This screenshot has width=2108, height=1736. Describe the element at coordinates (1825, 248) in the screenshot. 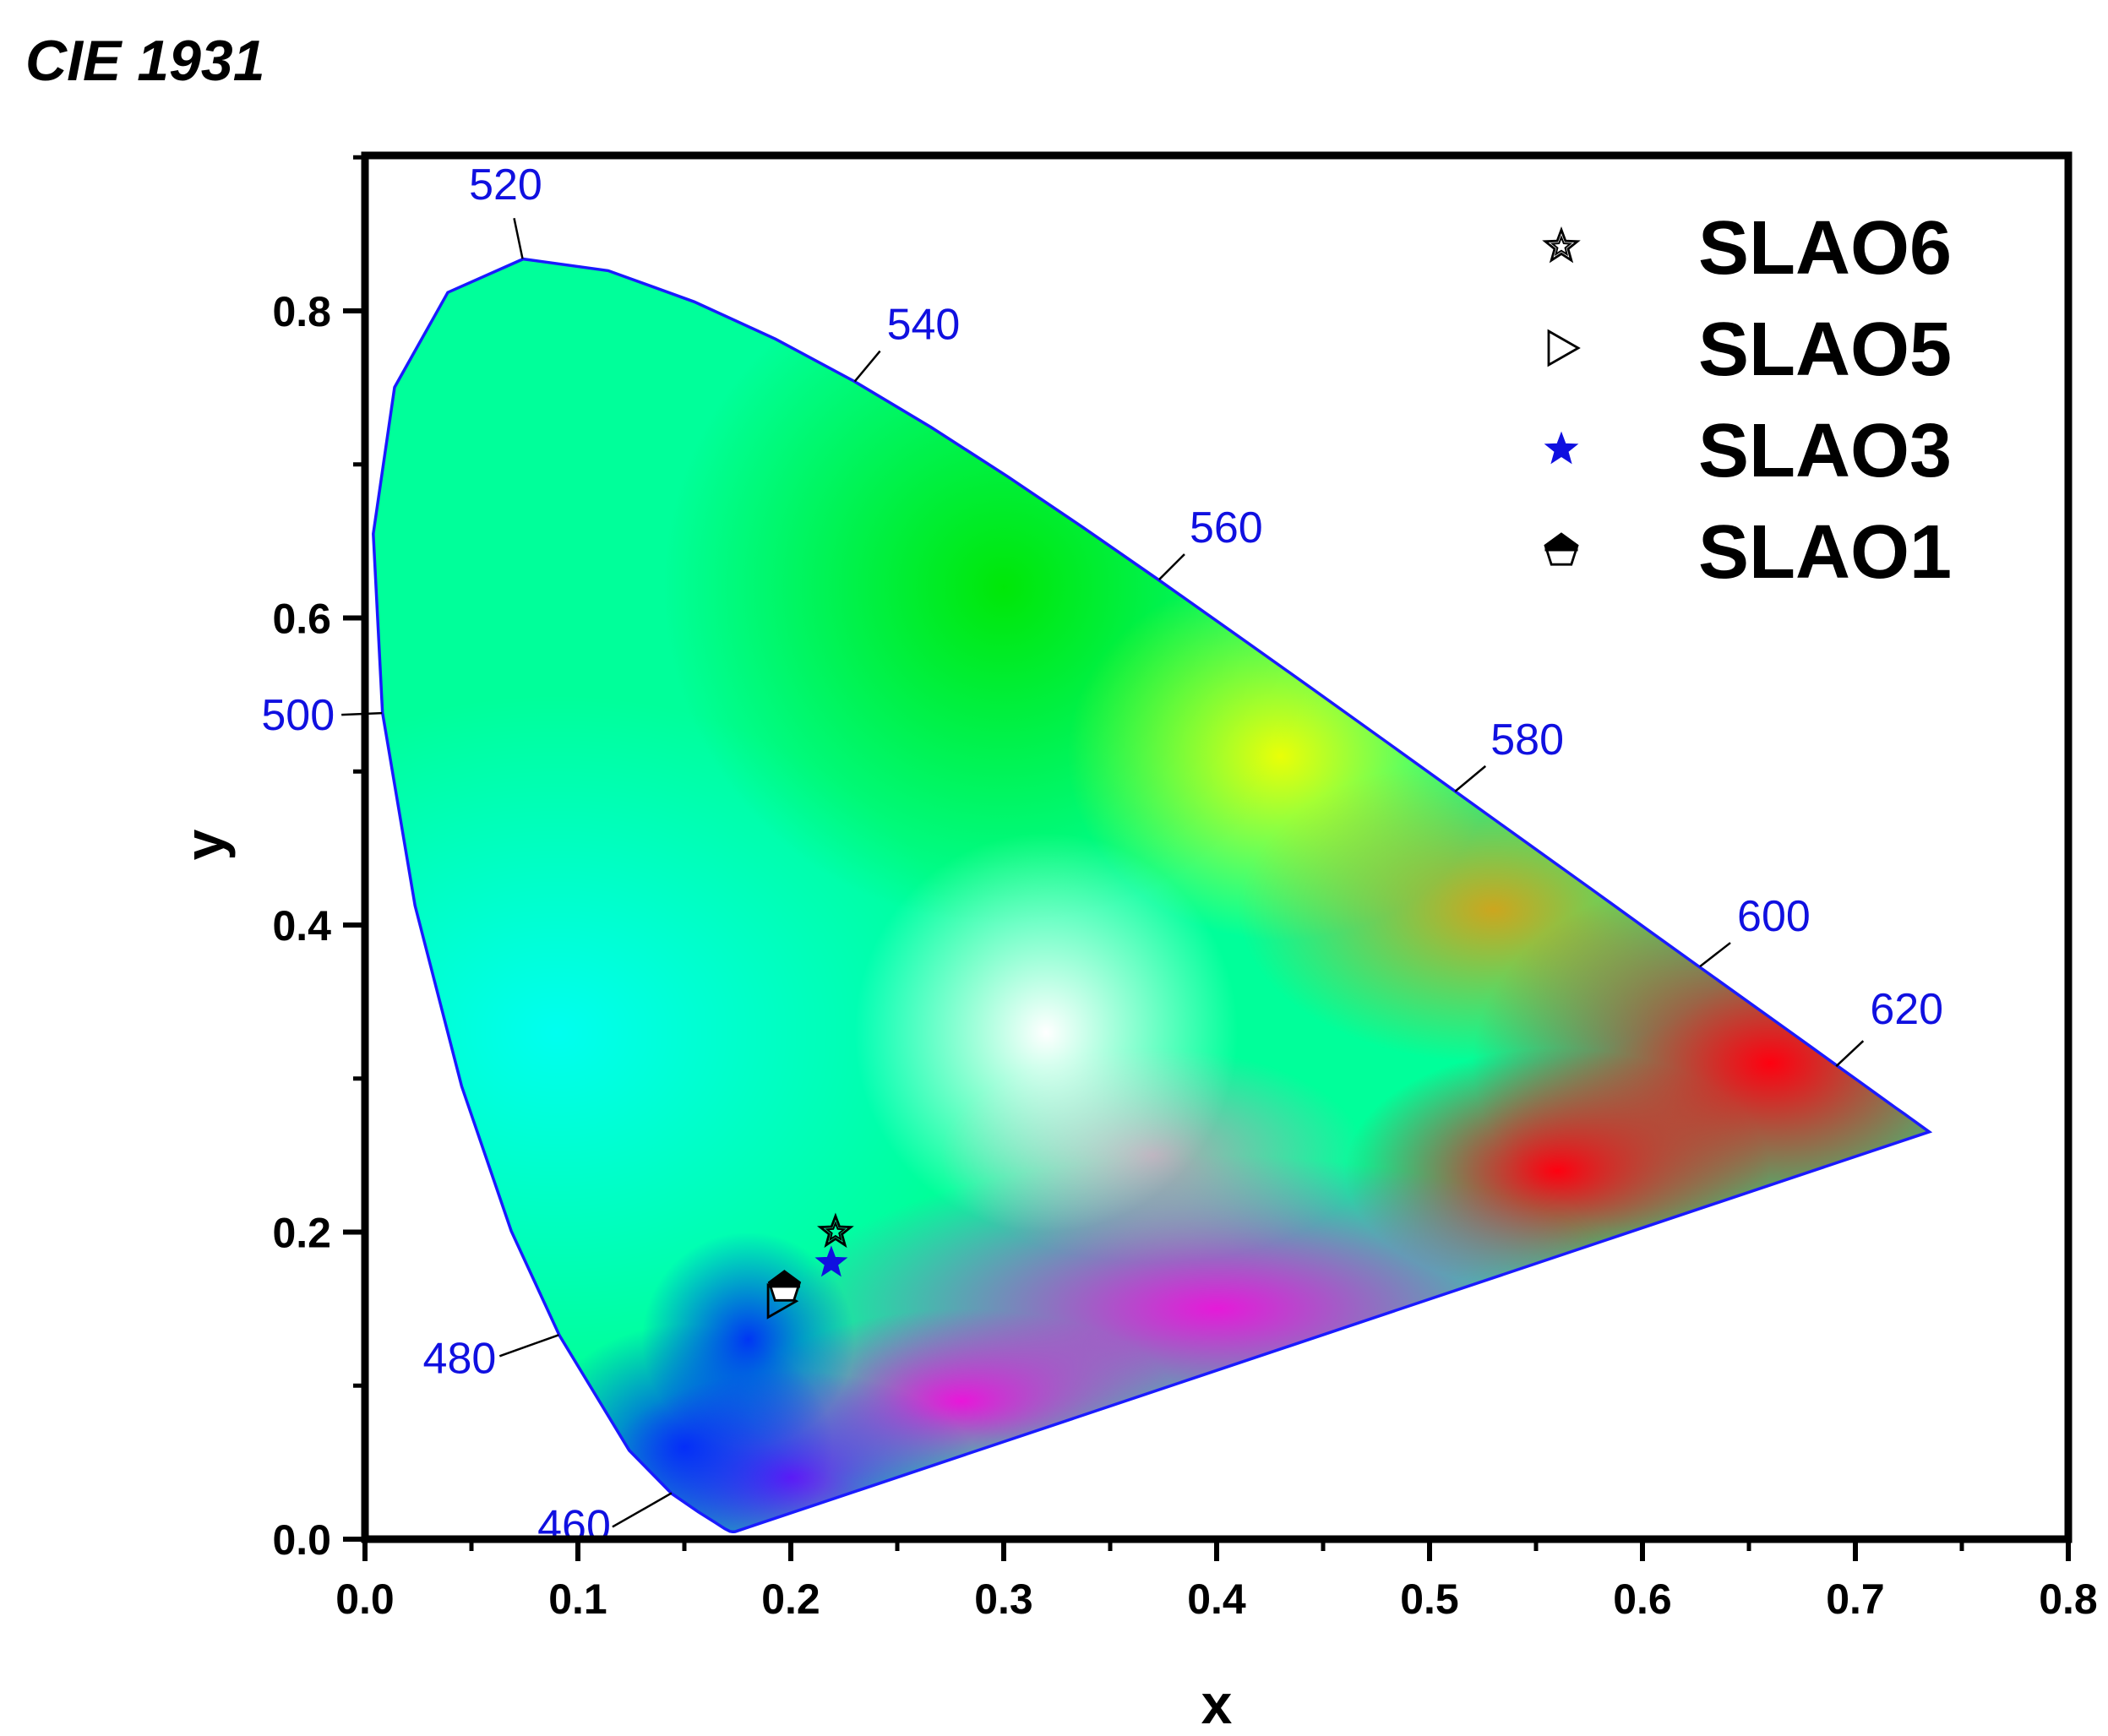

I see `legend-label-slao6: SLAO6` at that location.